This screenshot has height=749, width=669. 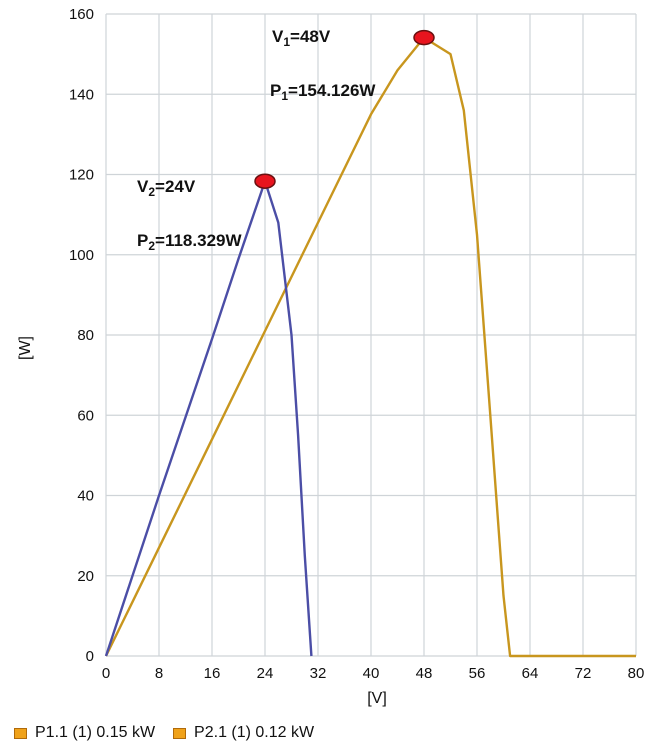 I want to click on annotation-v2: V2=24V, so click(x=166, y=188).